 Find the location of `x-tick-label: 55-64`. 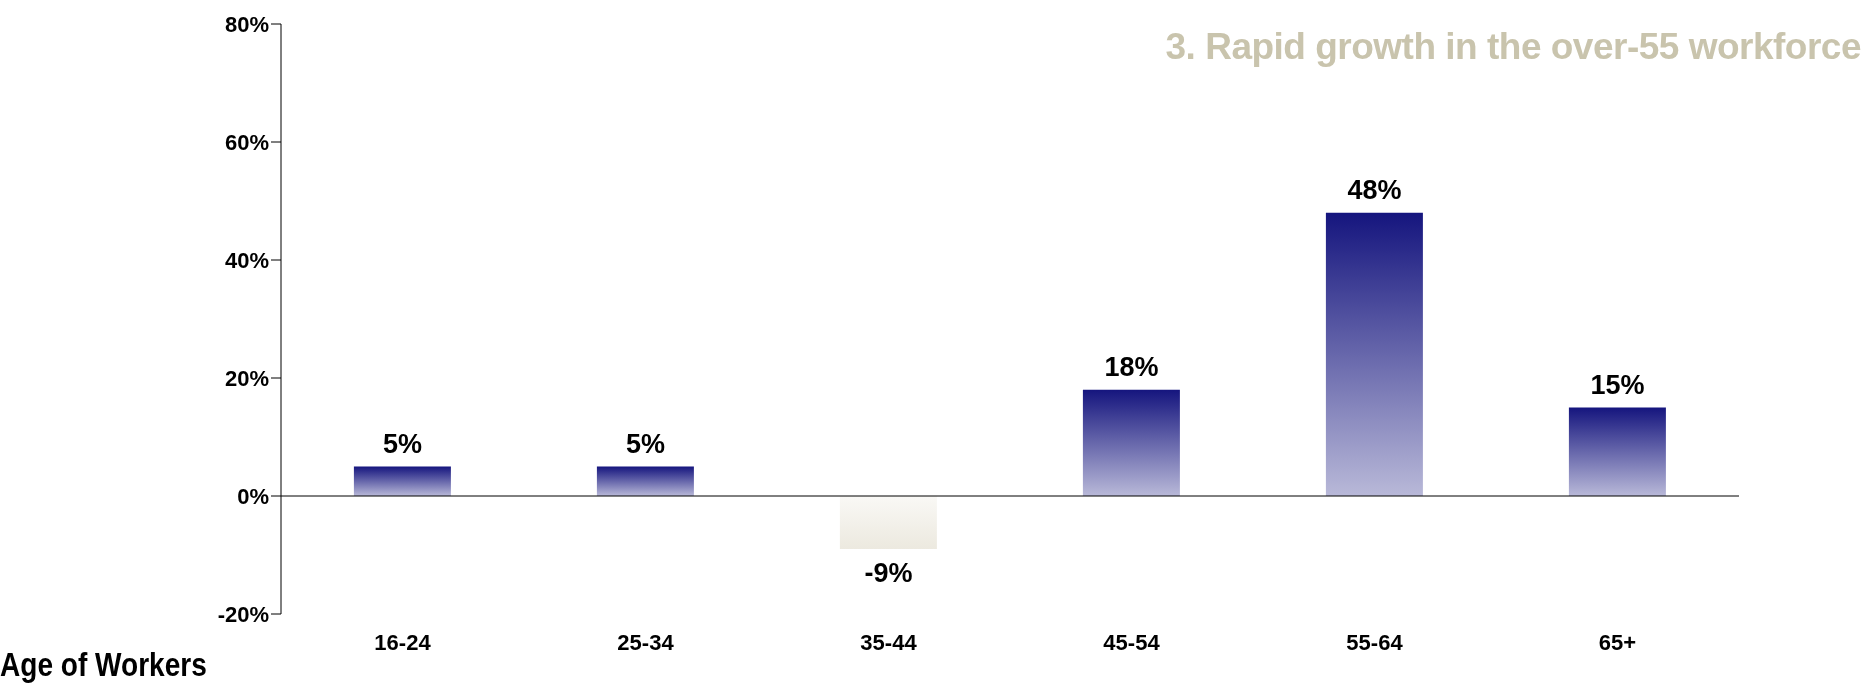

x-tick-label: 55-64 is located at coordinates (1375, 642).